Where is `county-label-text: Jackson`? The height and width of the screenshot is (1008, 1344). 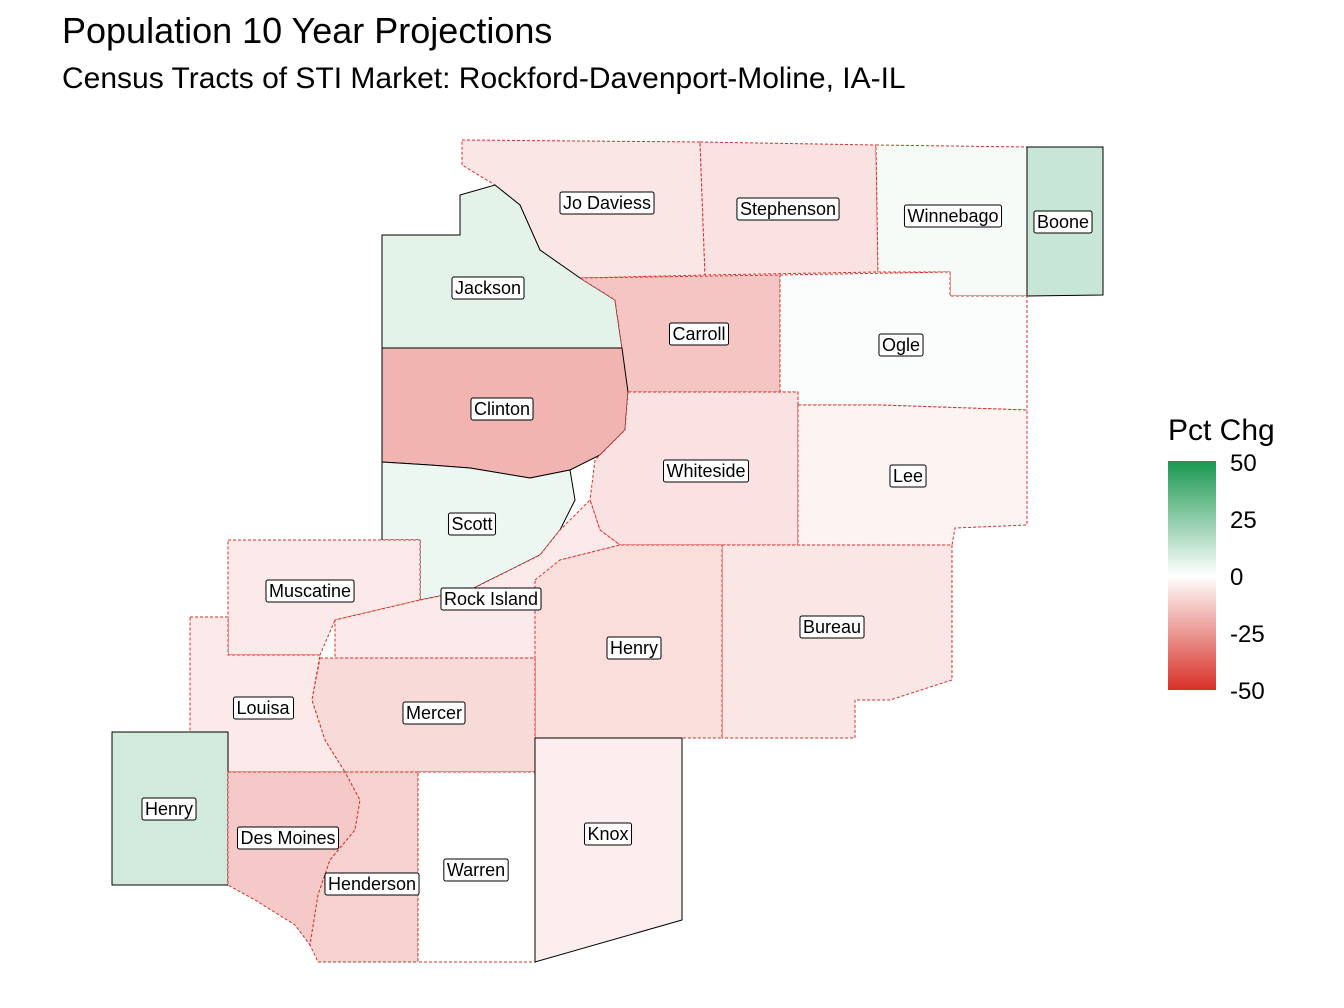
county-label-text: Jackson is located at coordinates (488, 288).